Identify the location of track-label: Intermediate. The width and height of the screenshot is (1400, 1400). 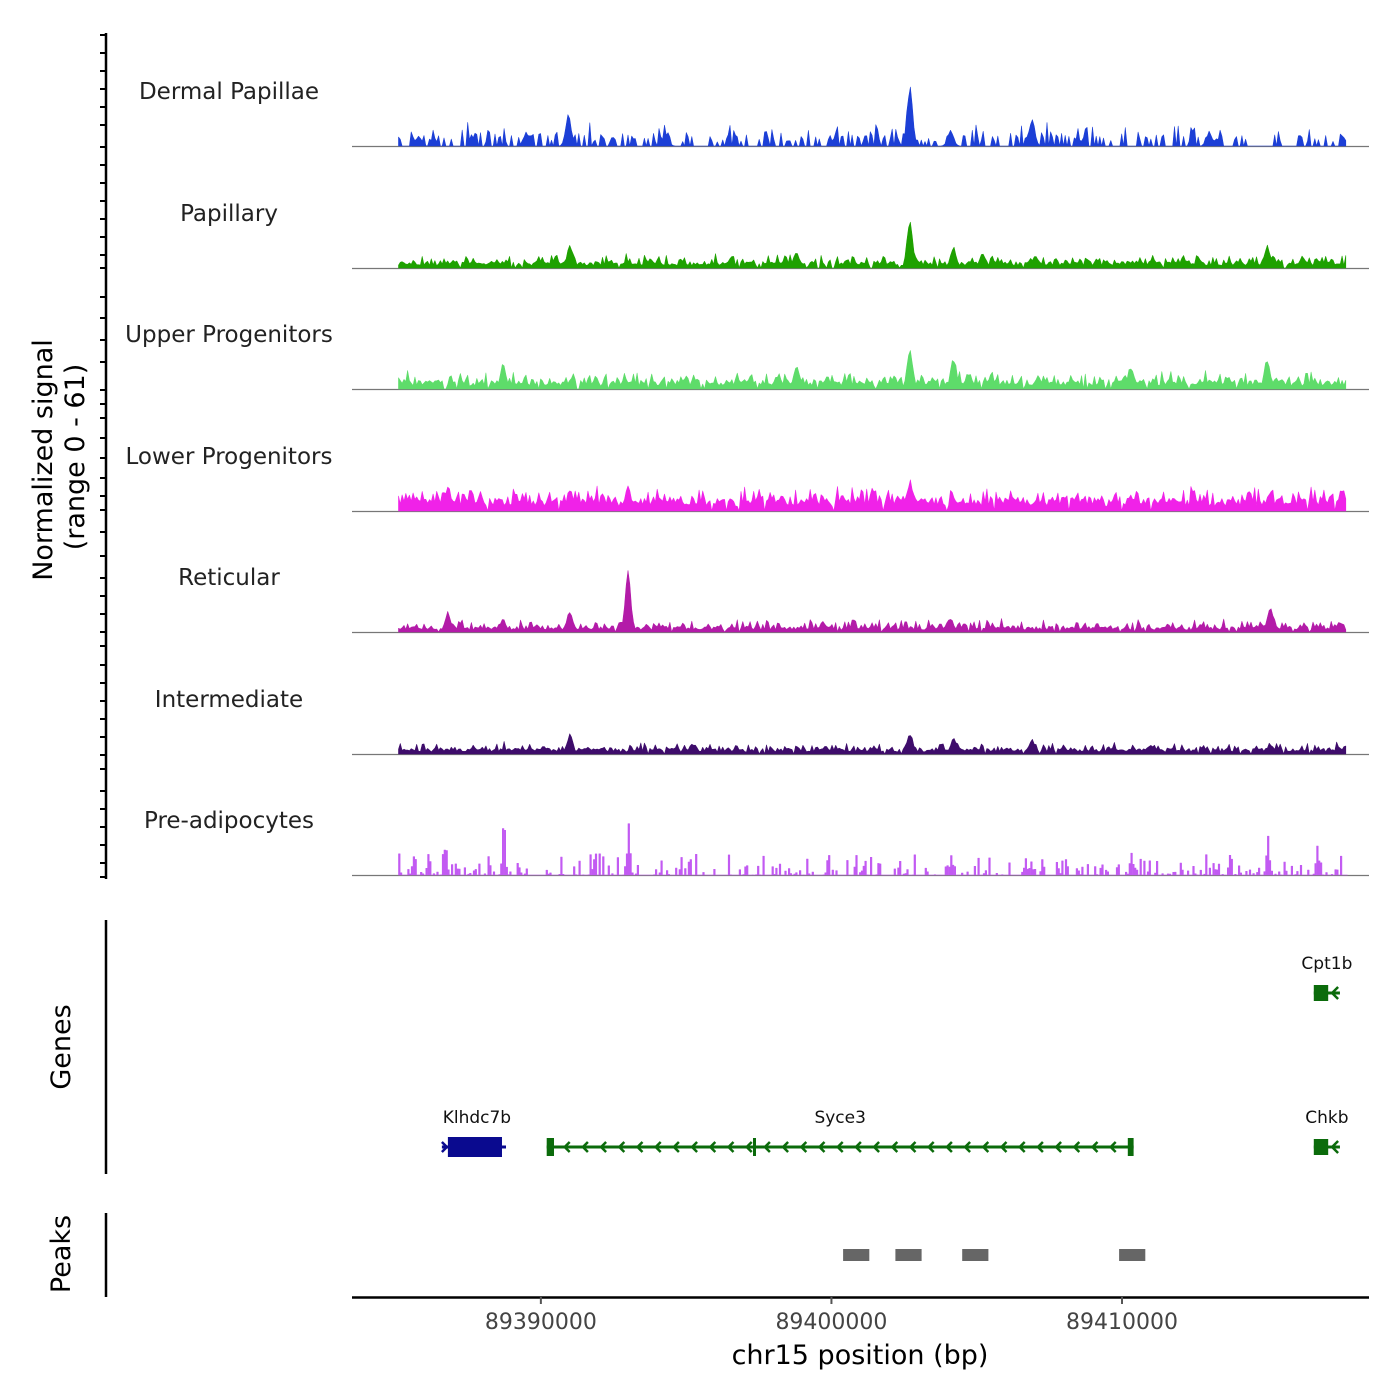
(229, 700).